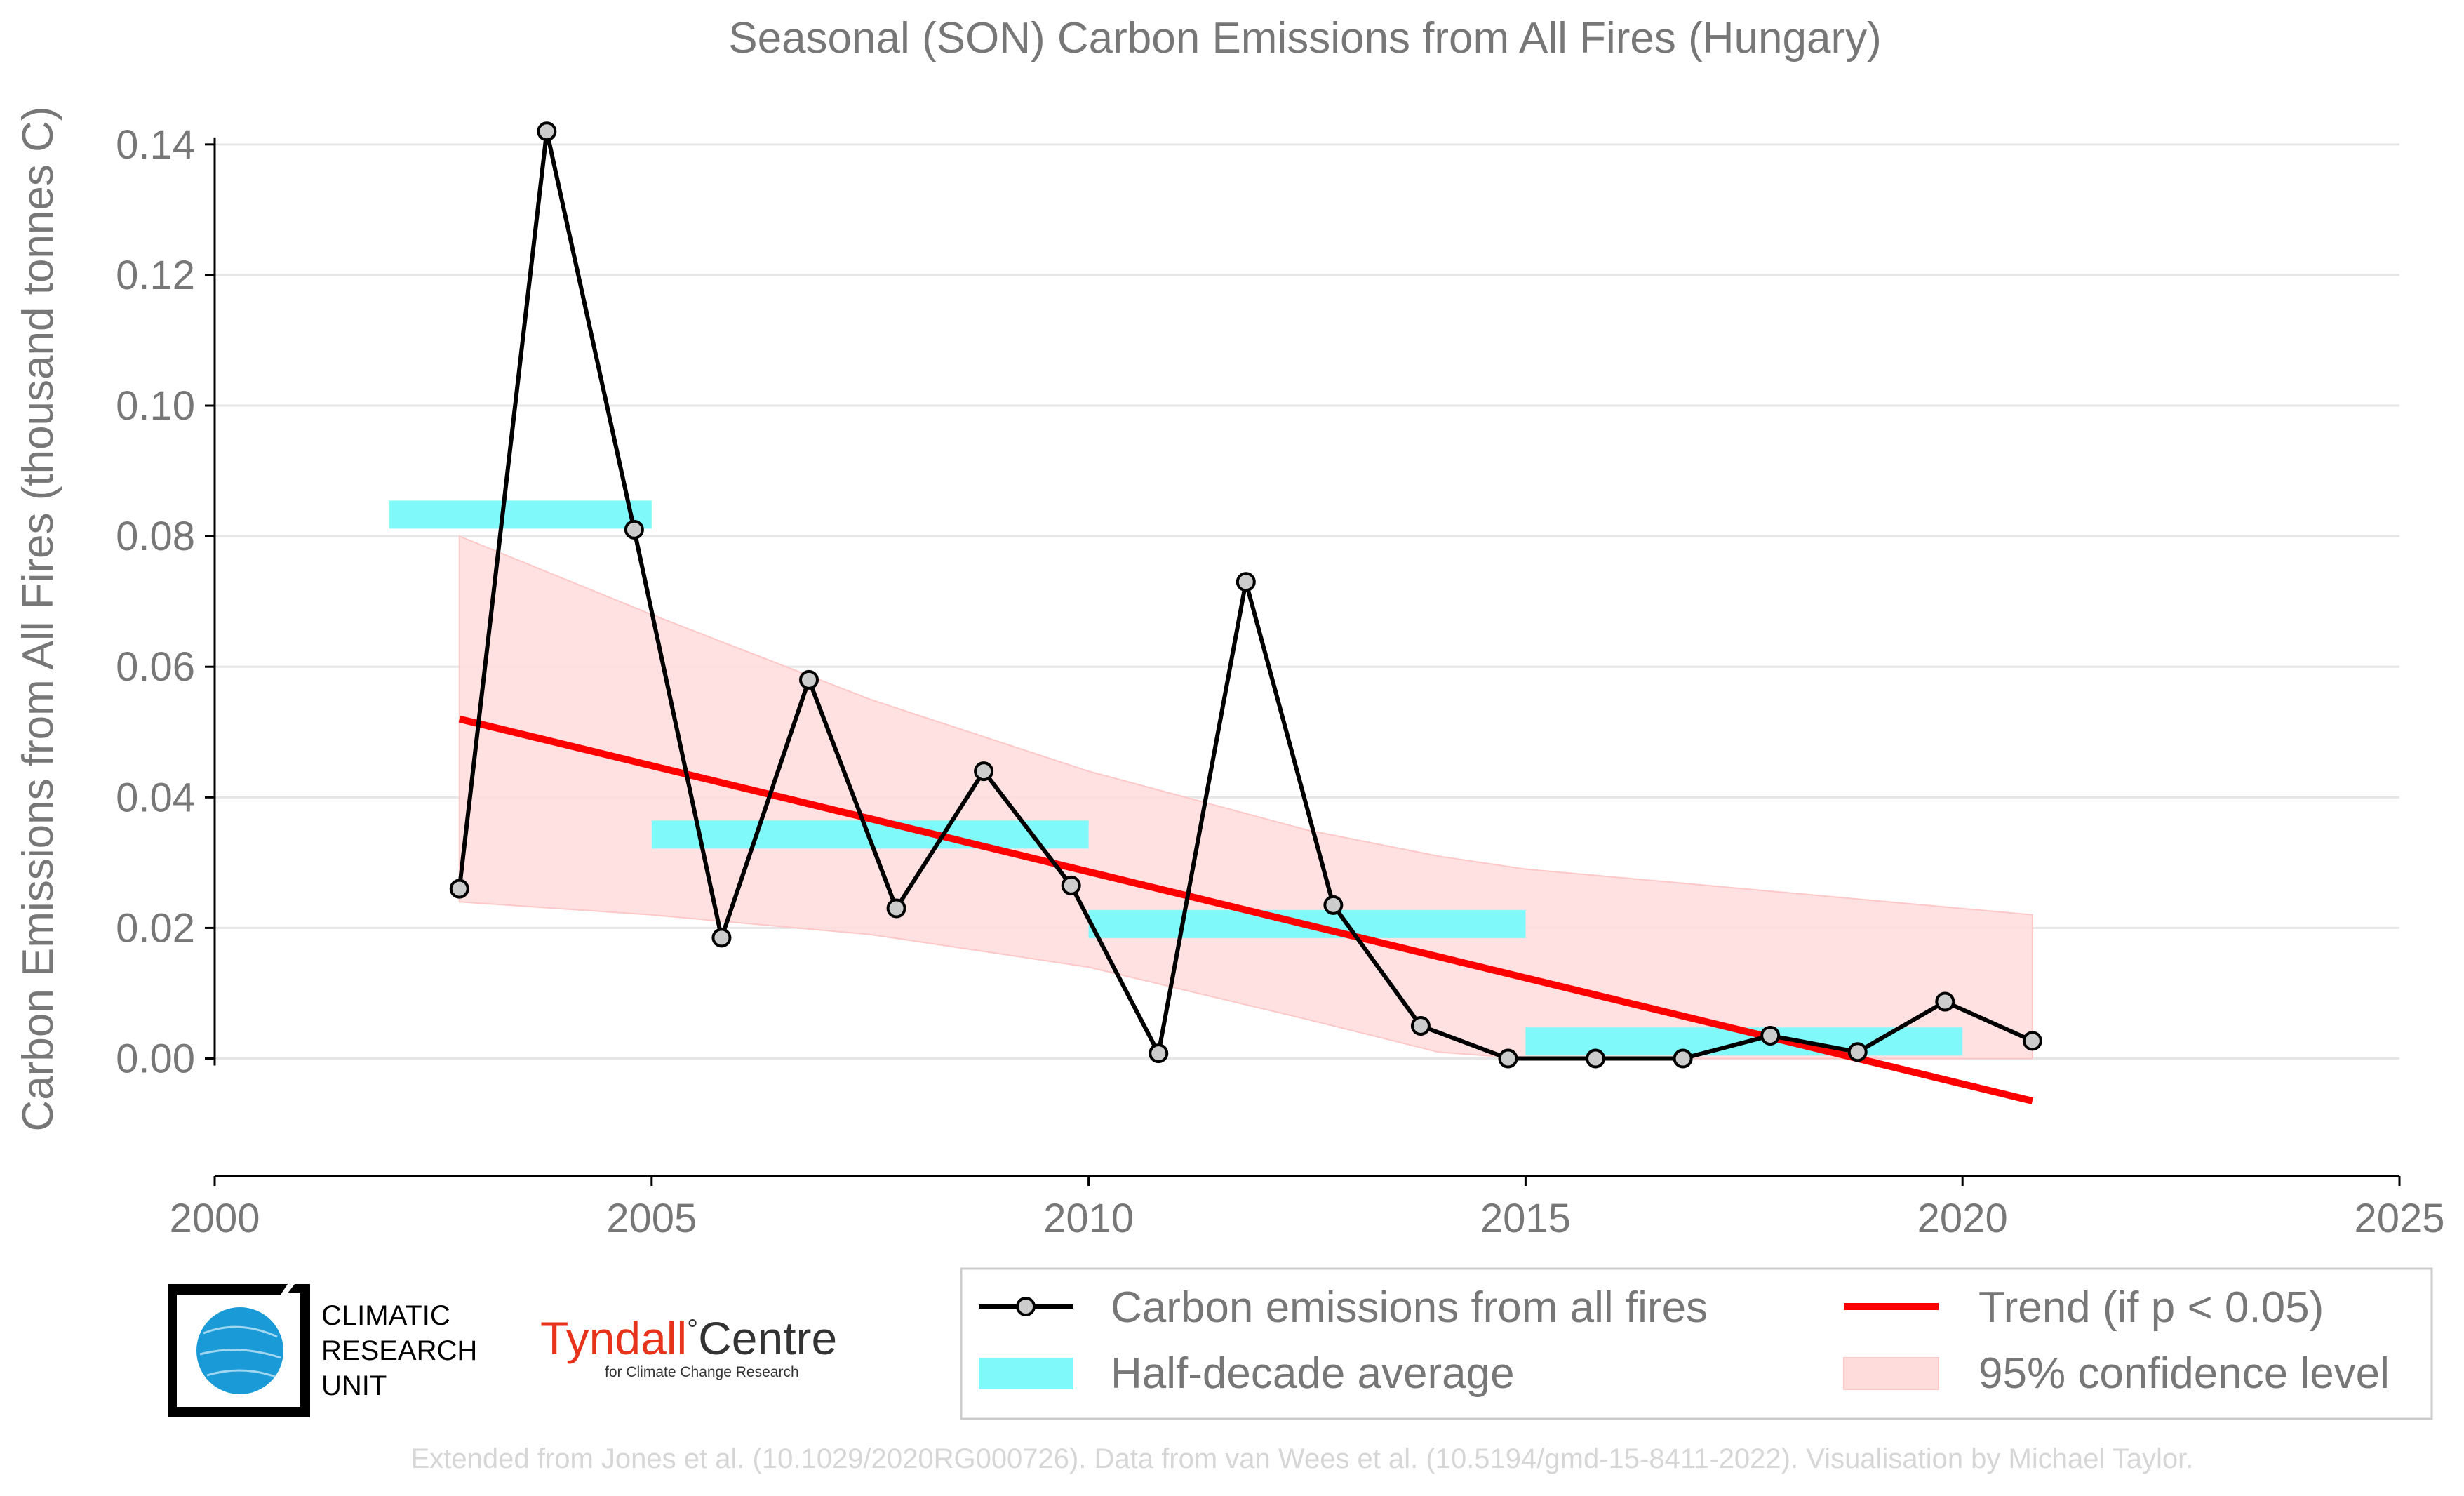 Image resolution: width=2464 pixels, height=1496 pixels. What do you see at coordinates (155, 928) in the screenshot?
I see `y-tick-label: 0.02` at bounding box center [155, 928].